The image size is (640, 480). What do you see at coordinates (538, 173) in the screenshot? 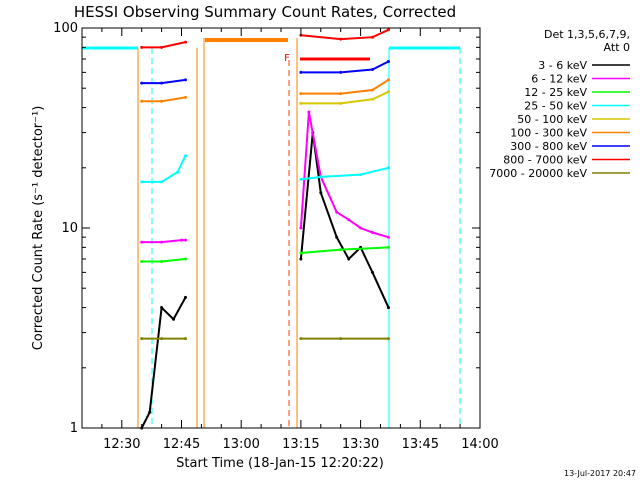
I see `legend-label-8: 7000 - 20000 keV` at bounding box center [538, 173].